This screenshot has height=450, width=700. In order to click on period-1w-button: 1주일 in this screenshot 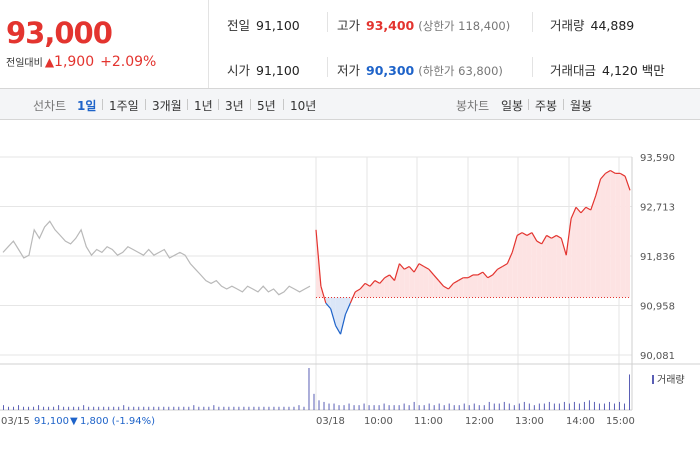, I will do `click(124, 106)`.